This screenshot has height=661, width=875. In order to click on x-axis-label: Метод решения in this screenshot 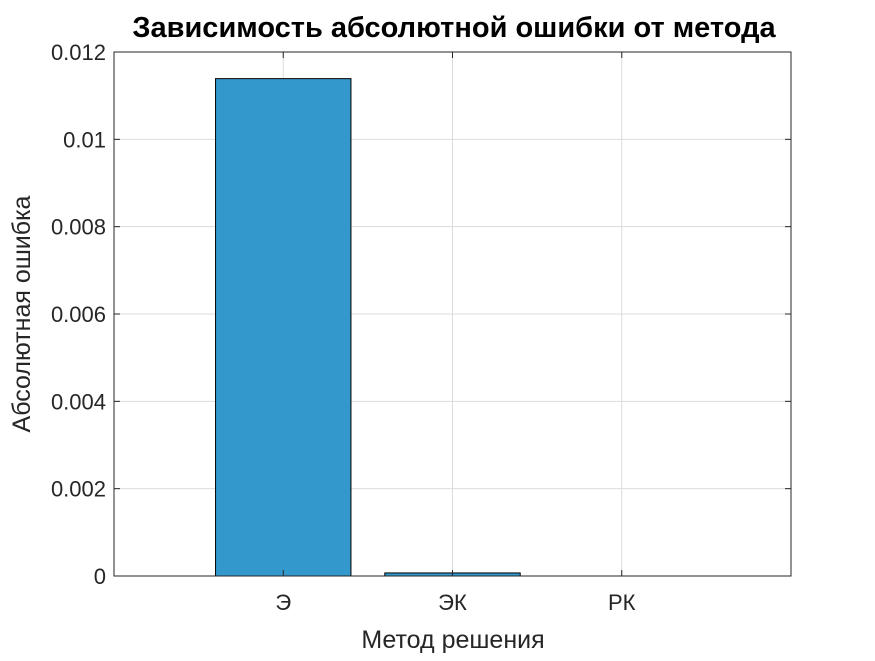, I will do `click(452, 640)`.